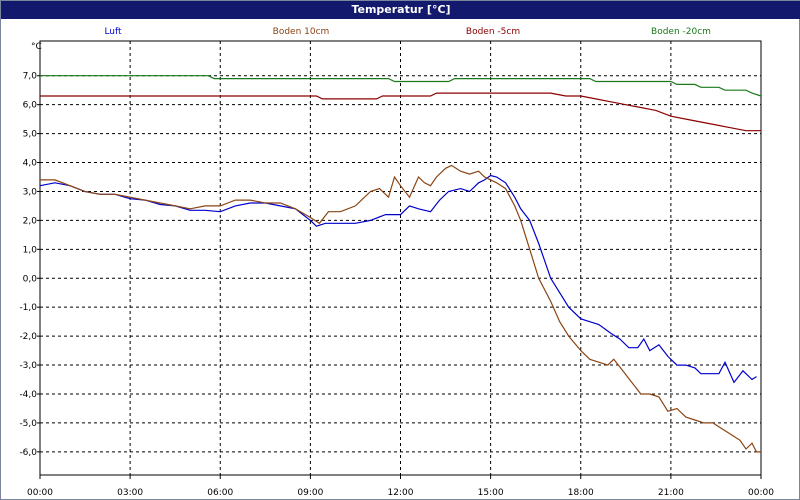 Image resolution: width=800 pixels, height=500 pixels. What do you see at coordinates (400, 112) in the screenshot?
I see `series-line-boden-5cm` at bounding box center [400, 112].